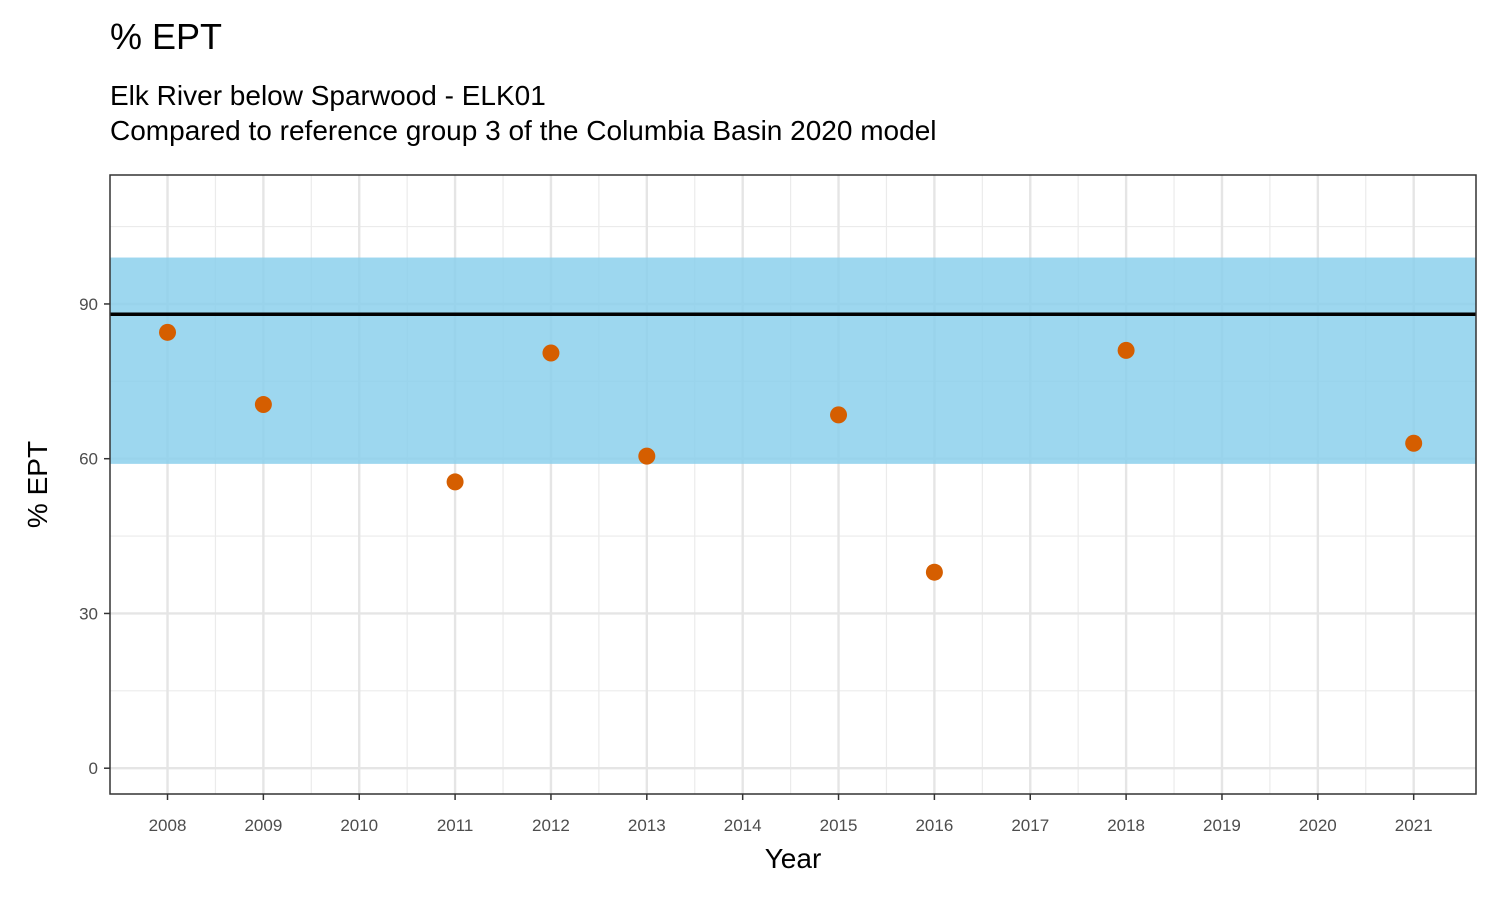 The width and height of the screenshot is (1500, 900). Describe the element at coordinates (93, 768) in the screenshot. I see `y-tick-label: 0` at that location.